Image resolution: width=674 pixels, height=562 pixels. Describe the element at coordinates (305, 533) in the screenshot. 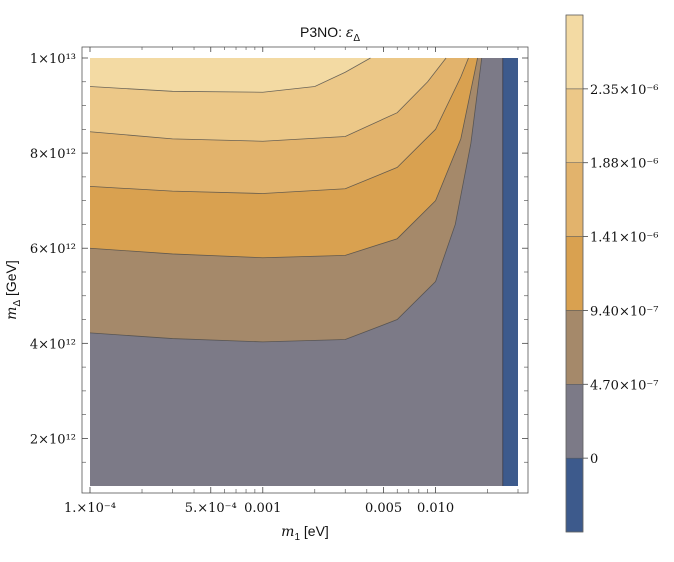

I see `x-axis-label: m1 [eV]` at that location.